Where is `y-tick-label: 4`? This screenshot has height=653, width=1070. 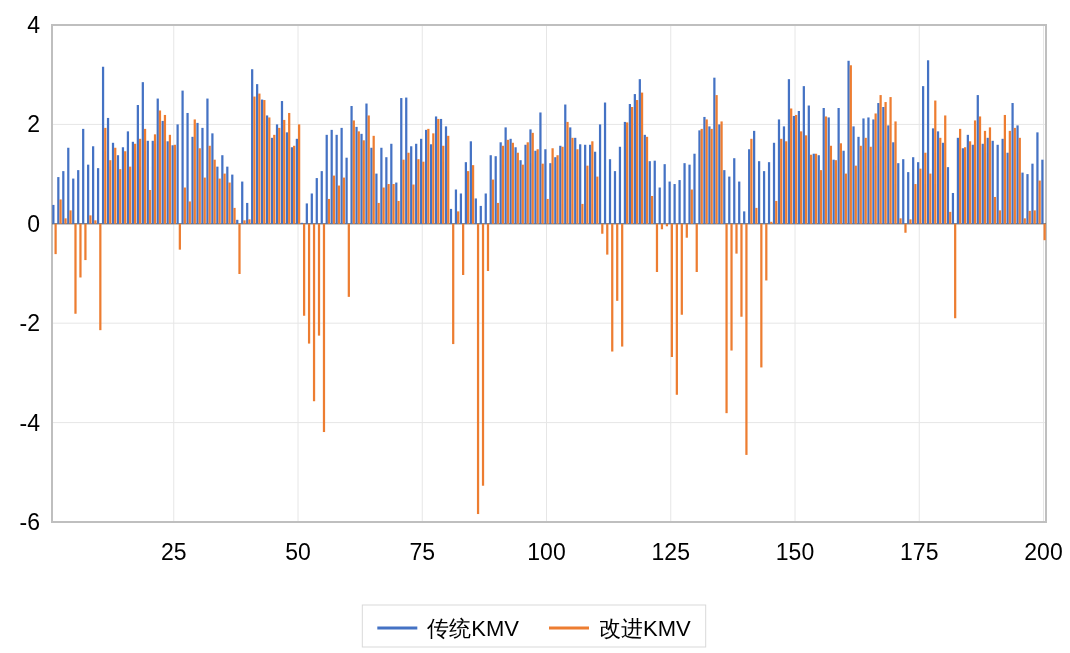
y-tick-label: 4 is located at coordinates (34, 25).